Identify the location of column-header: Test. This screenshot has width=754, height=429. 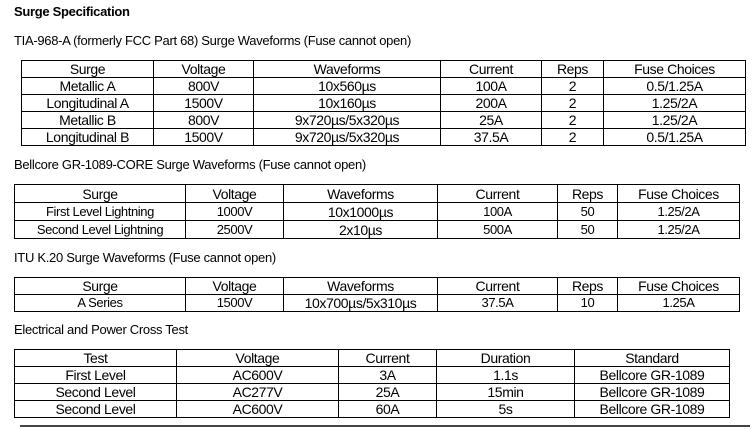
(95, 358).